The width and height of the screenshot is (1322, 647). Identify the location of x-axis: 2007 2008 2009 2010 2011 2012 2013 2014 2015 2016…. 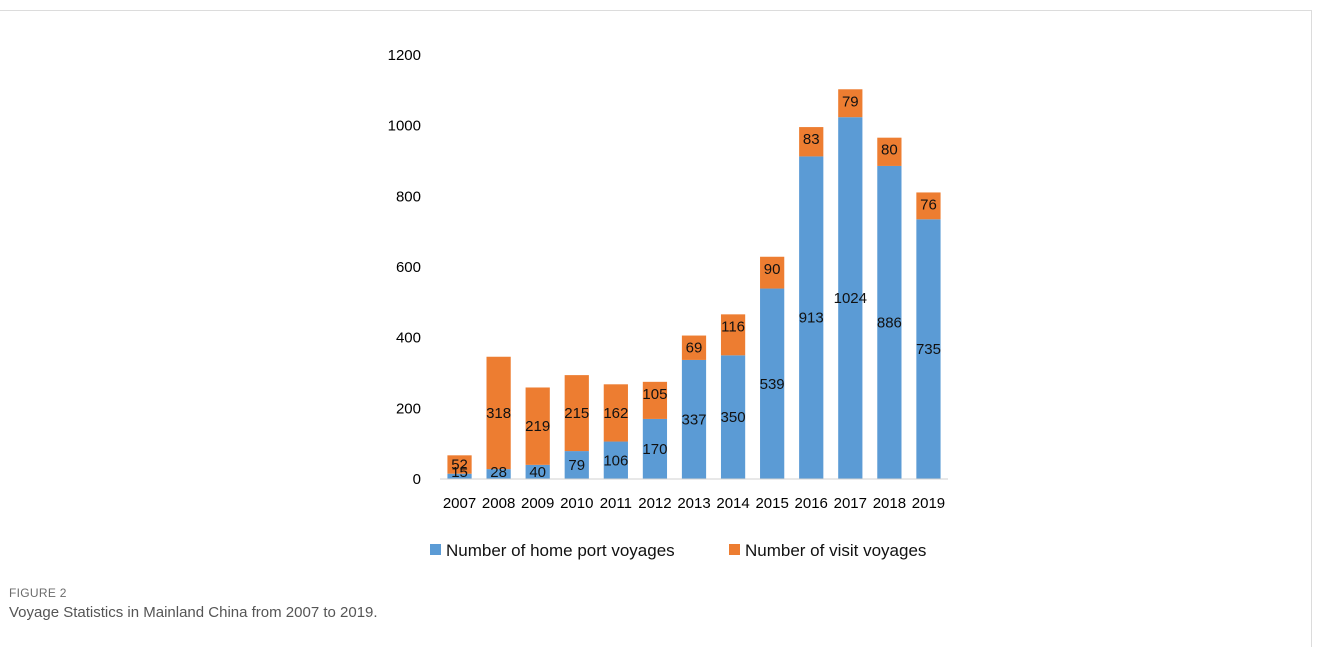
(694, 503).